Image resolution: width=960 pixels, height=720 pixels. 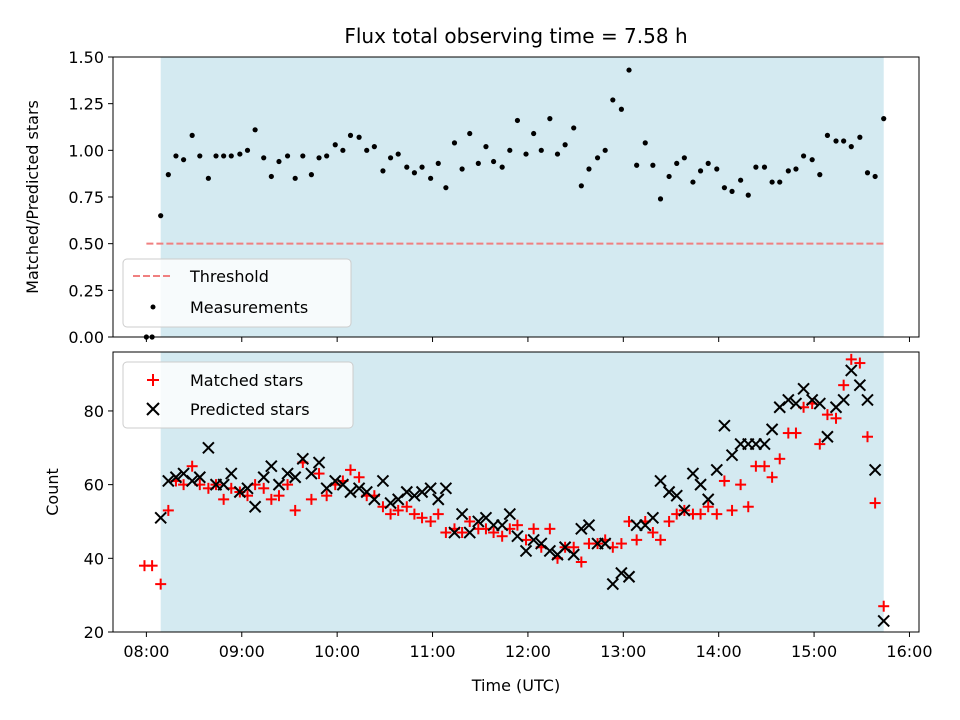 I want to click on top-y-tick-label: 1.50, so click(x=86, y=57).